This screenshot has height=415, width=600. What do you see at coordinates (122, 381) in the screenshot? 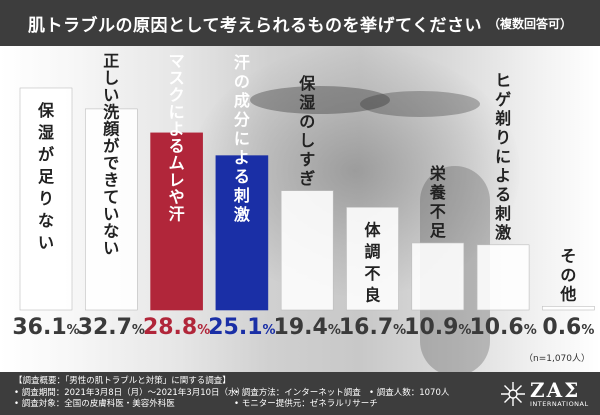
I see `survey-overview: 【調査概要：「男性の肌トラブルと対策」に関する調査】` at bounding box center [122, 381].